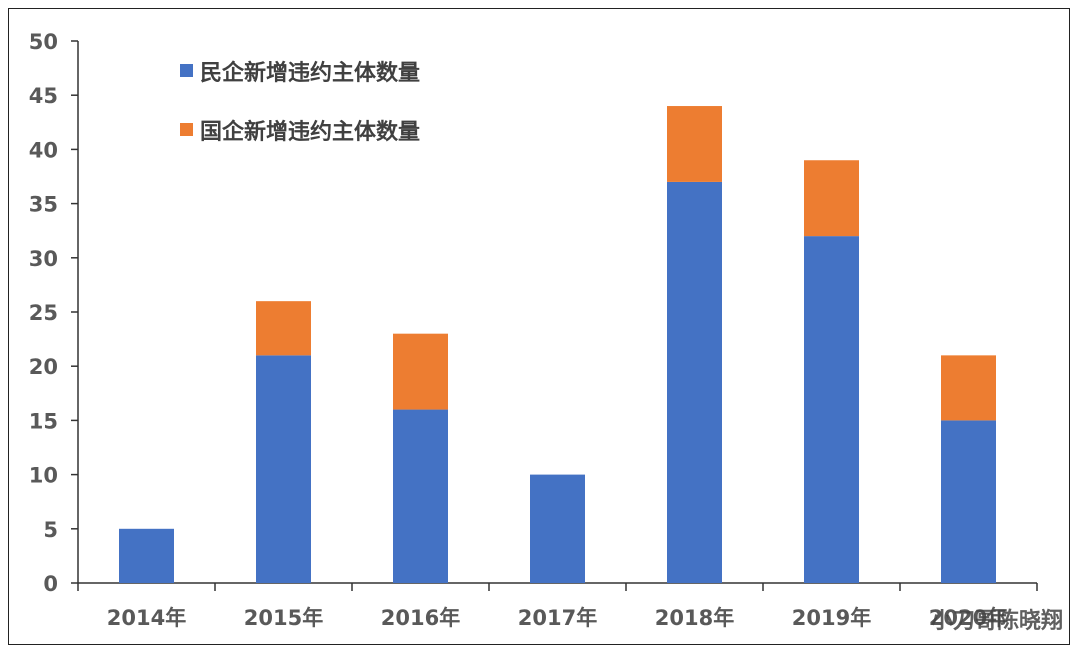 This screenshot has height=655, width=1080. Describe the element at coordinates (968, 388) in the screenshot. I see `bar-state-2020年` at that location.